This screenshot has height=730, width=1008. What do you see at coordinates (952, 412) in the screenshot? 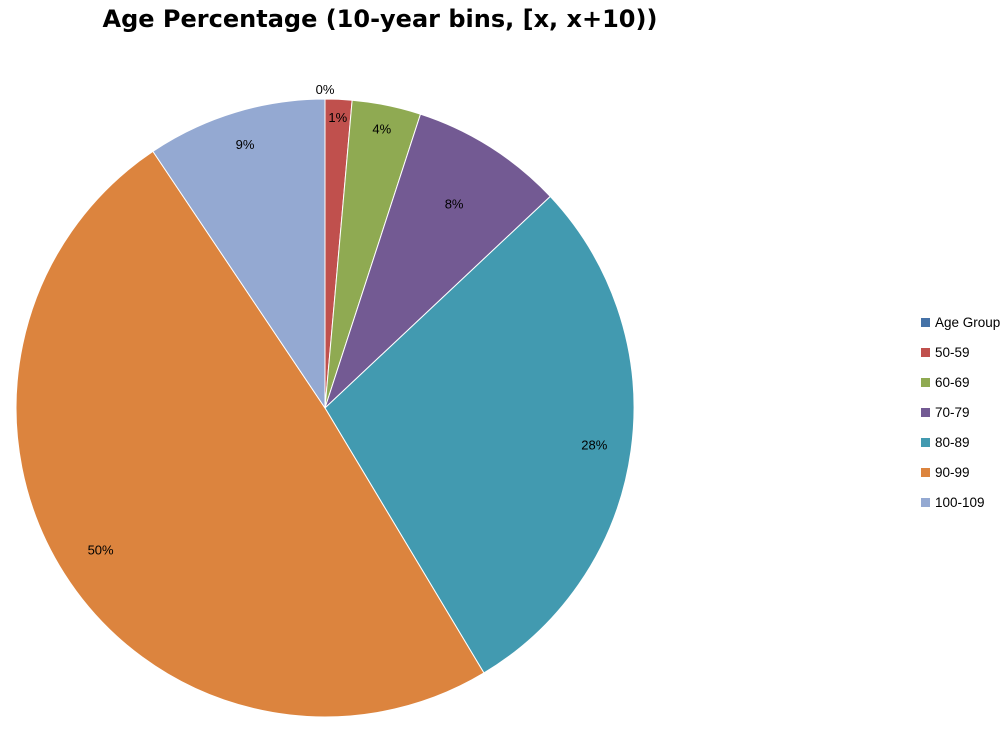
I see `legend-label: 70-79` at bounding box center [952, 412].